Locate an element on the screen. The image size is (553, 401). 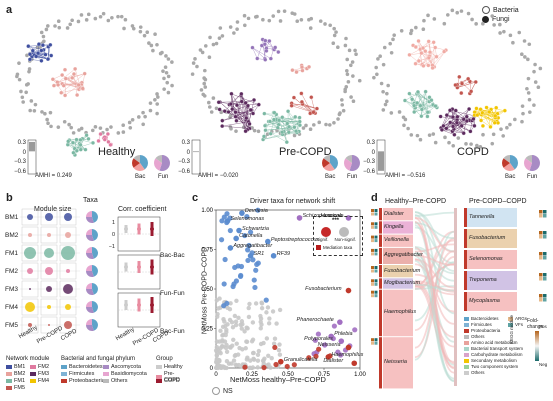
panel-label-a: a is located at coordinates (9, 10).